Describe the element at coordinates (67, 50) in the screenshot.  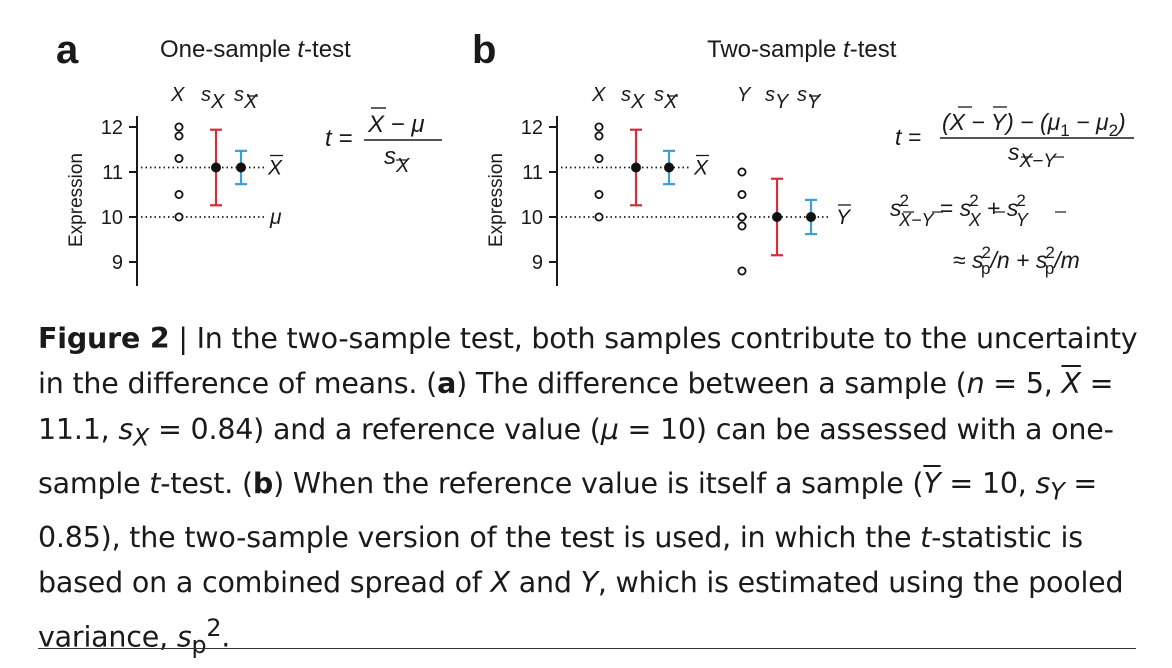
I see `panel-a-letter: a` at that location.